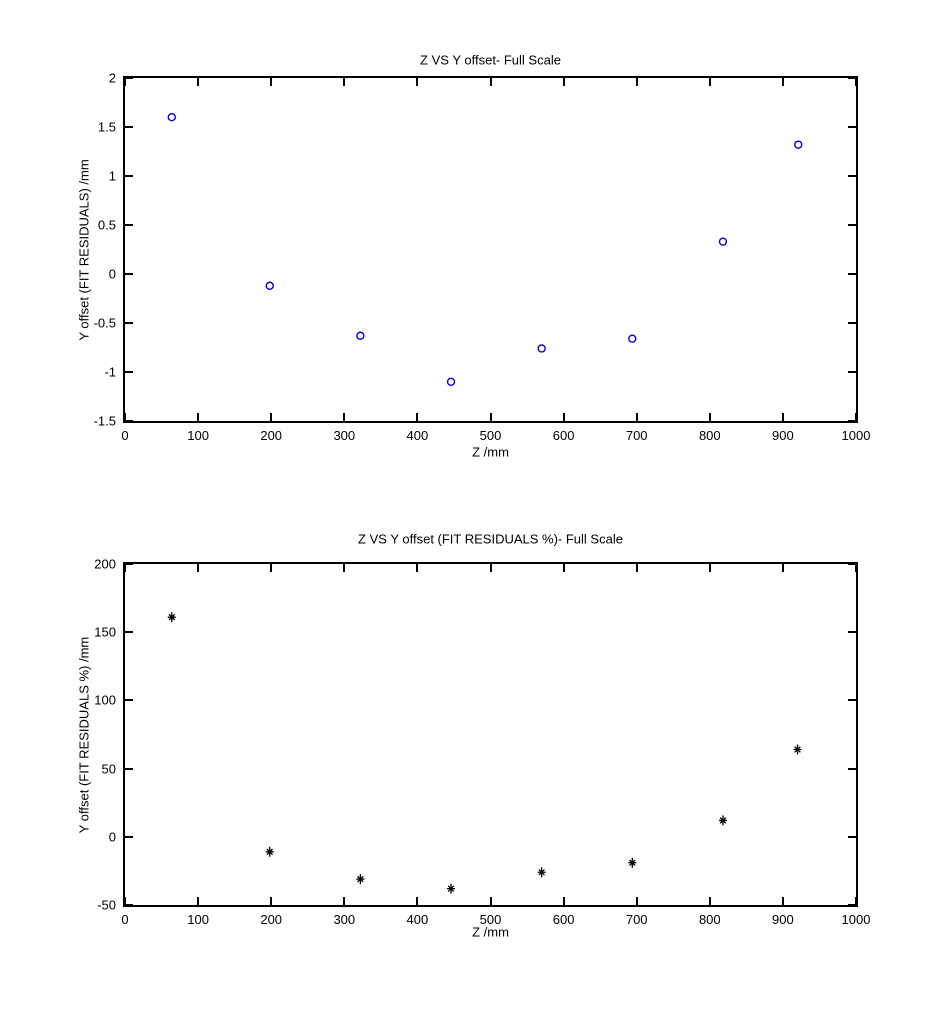  I want to click on top-plot-x-axis-label: Z /mm, so click(490, 452).